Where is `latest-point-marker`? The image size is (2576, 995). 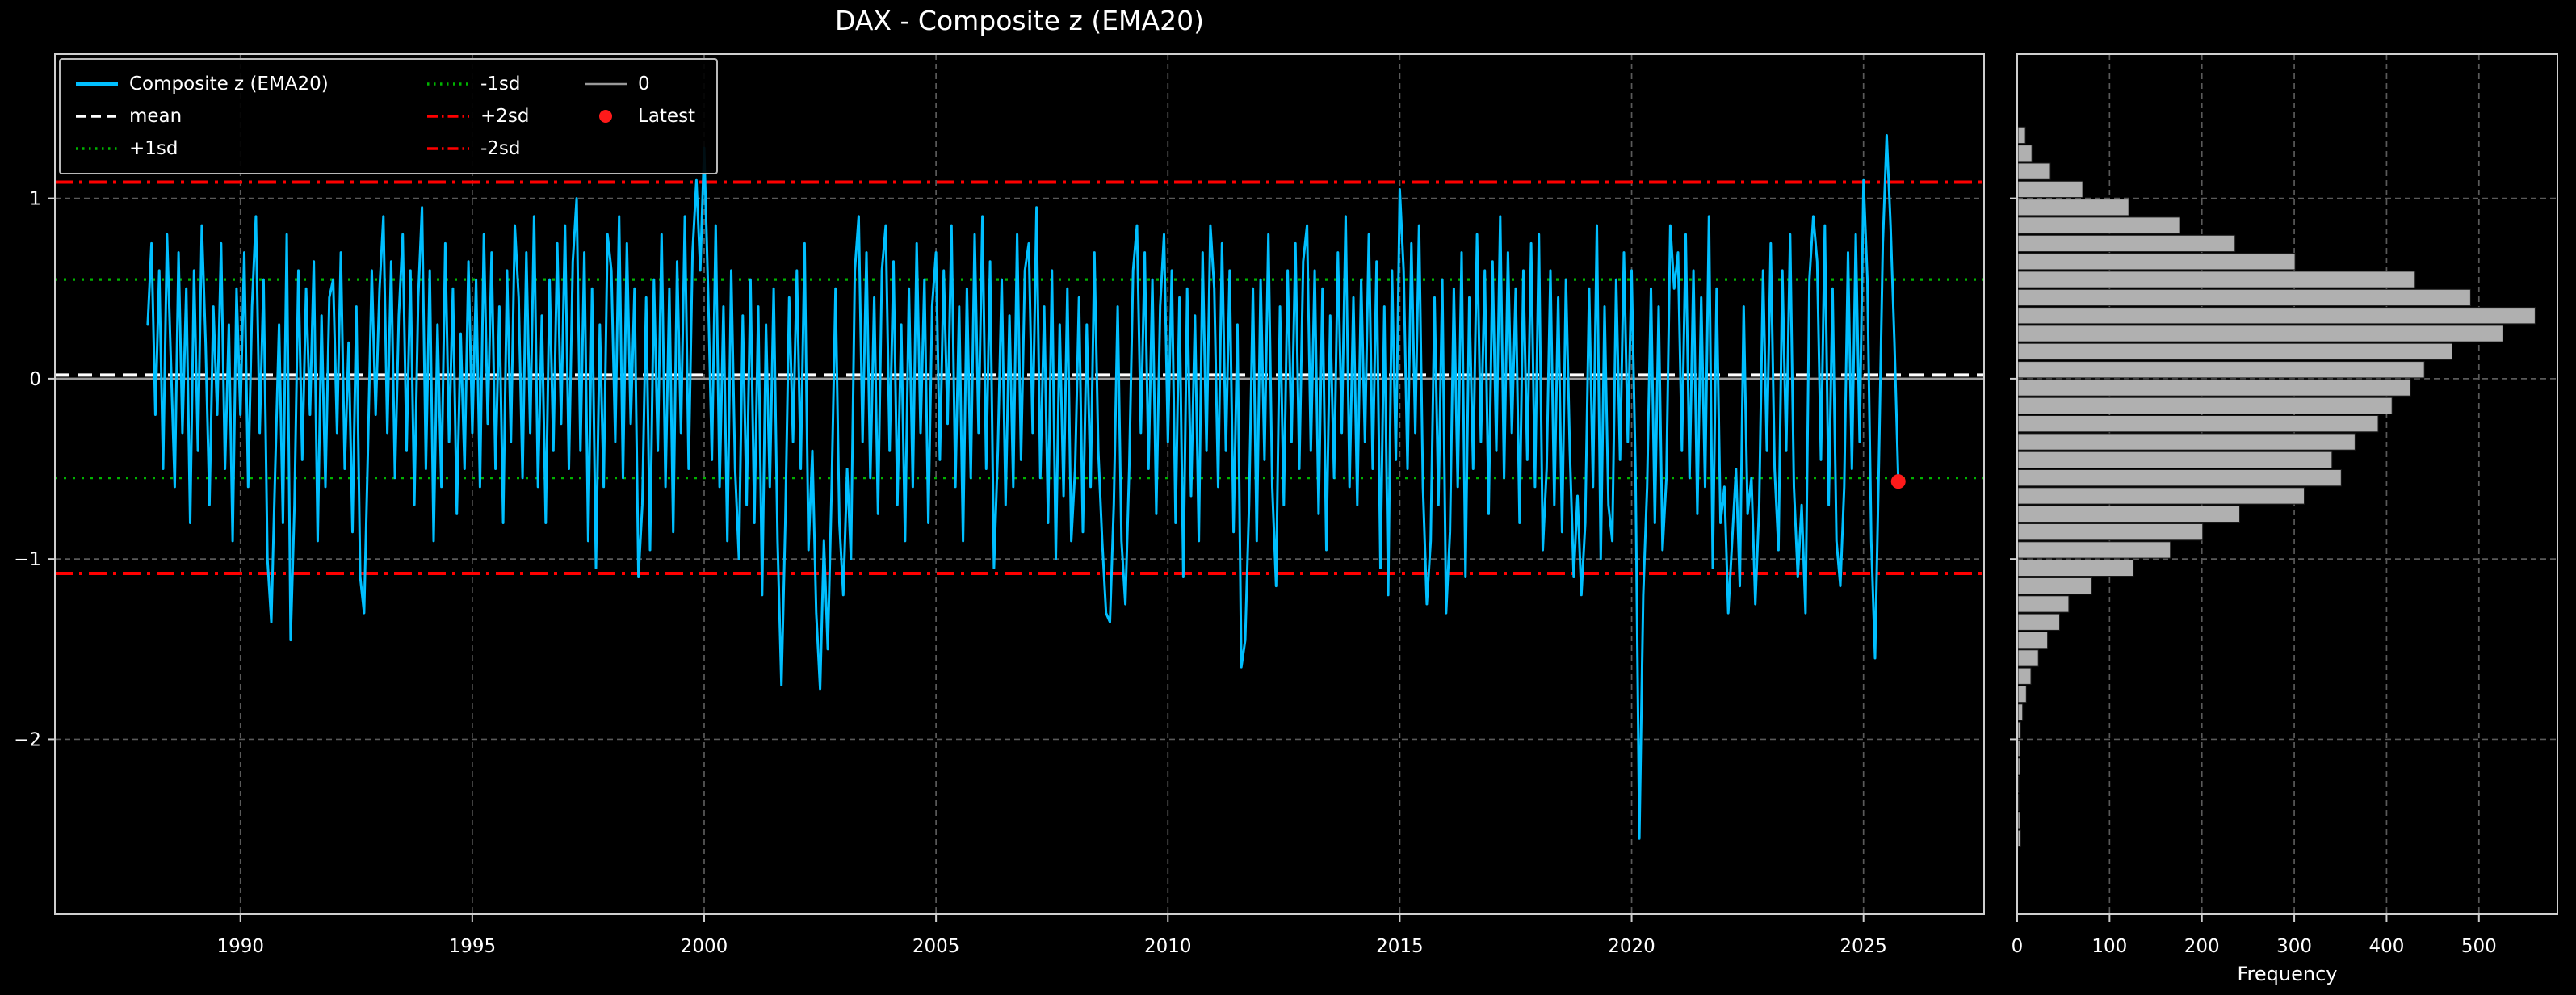 latest-point-marker is located at coordinates (1898, 481).